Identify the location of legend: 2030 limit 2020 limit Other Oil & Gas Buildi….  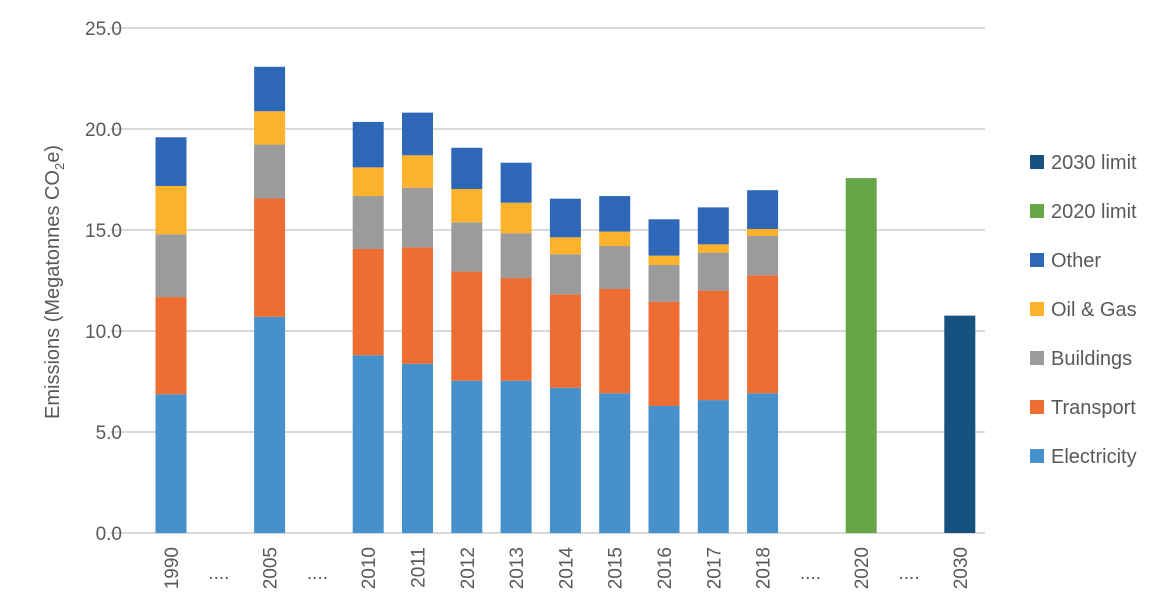
(1083, 310).